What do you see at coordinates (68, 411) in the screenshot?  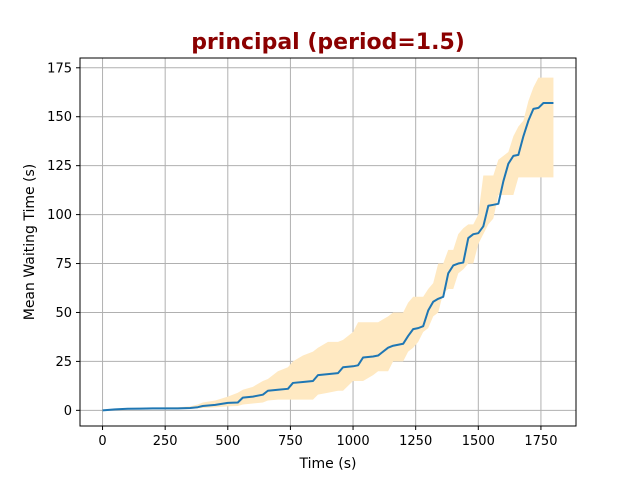 I see `y-tick-label: 0` at bounding box center [68, 411].